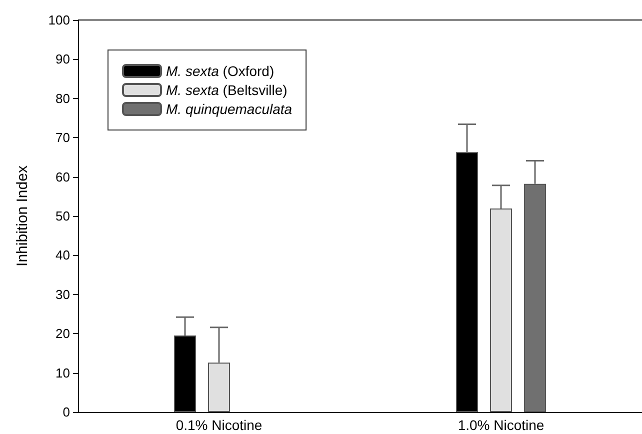 The height and width of the screenshot is (434, 642). What do you see at coordinates (63, 59) in the screenshot?
I see `y-tick-label: 90` at bounding box center [63, 59].